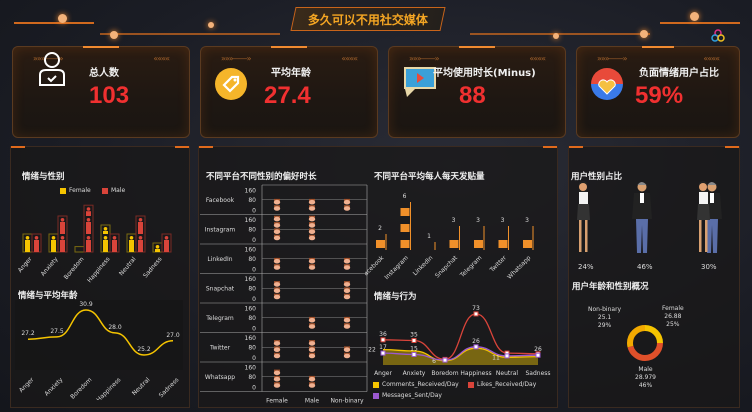 The height and width of the screenshot is (412, 752). Describe the element at coordinates (414, 335) in the screenshot. I see `data-label: 35` at that location.